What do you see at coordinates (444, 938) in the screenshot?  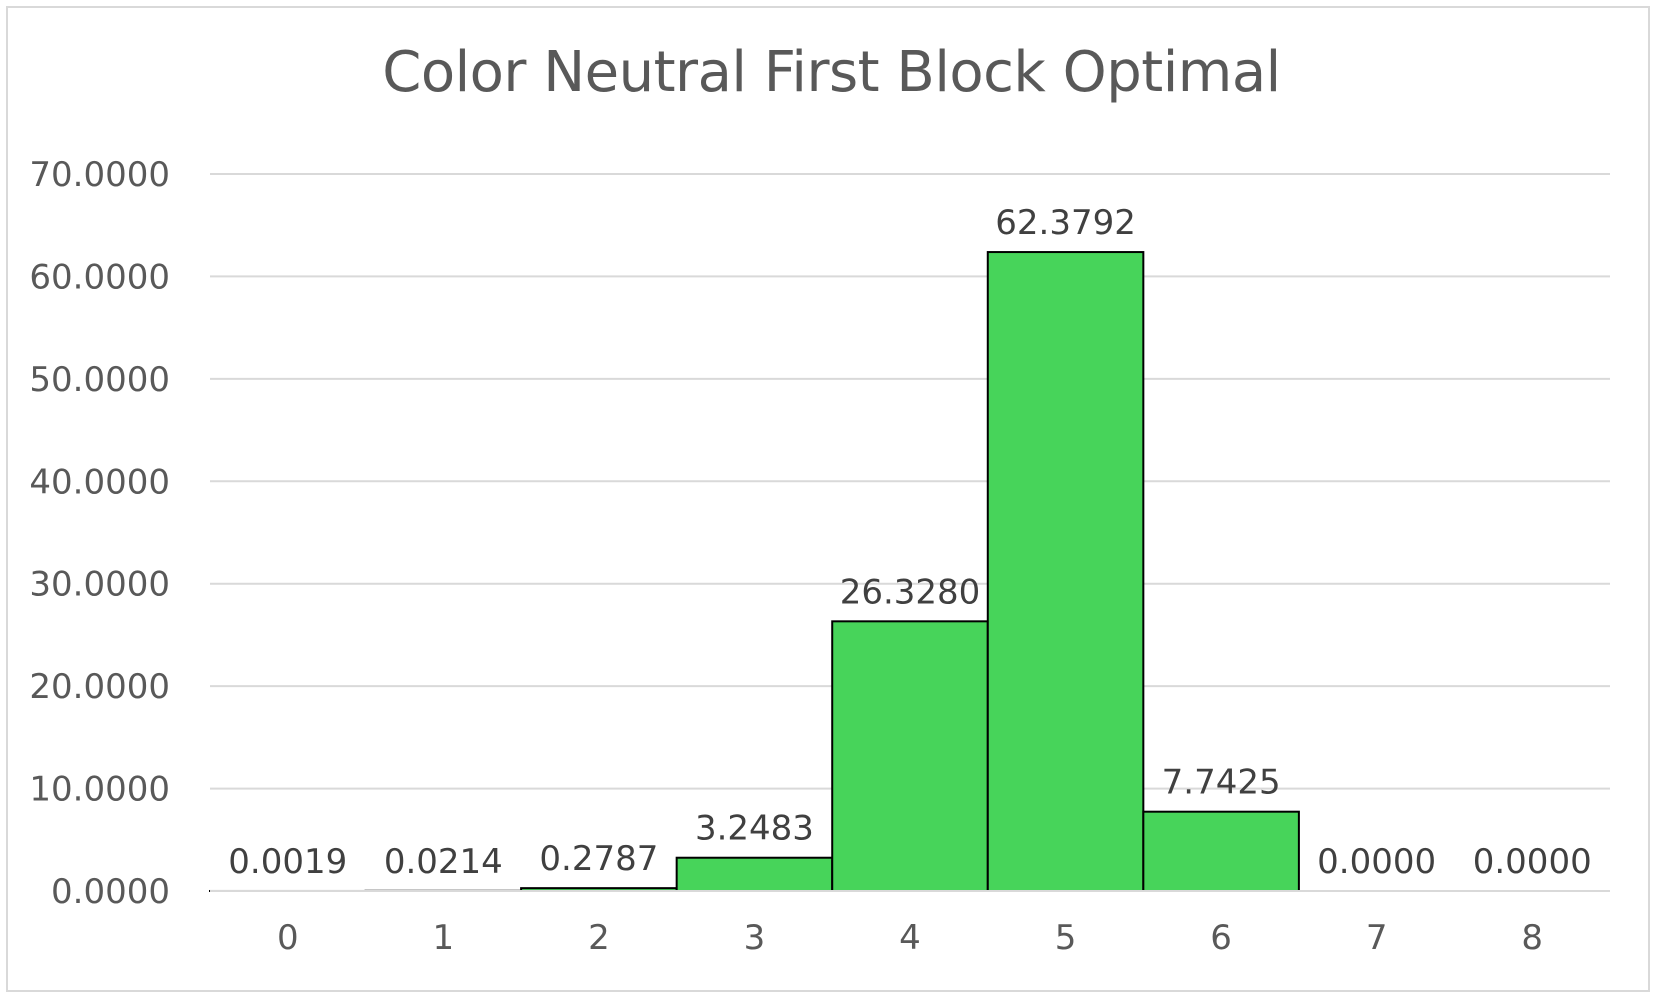 I see `x-tick-label: 1` at bounding box center [444, 938].